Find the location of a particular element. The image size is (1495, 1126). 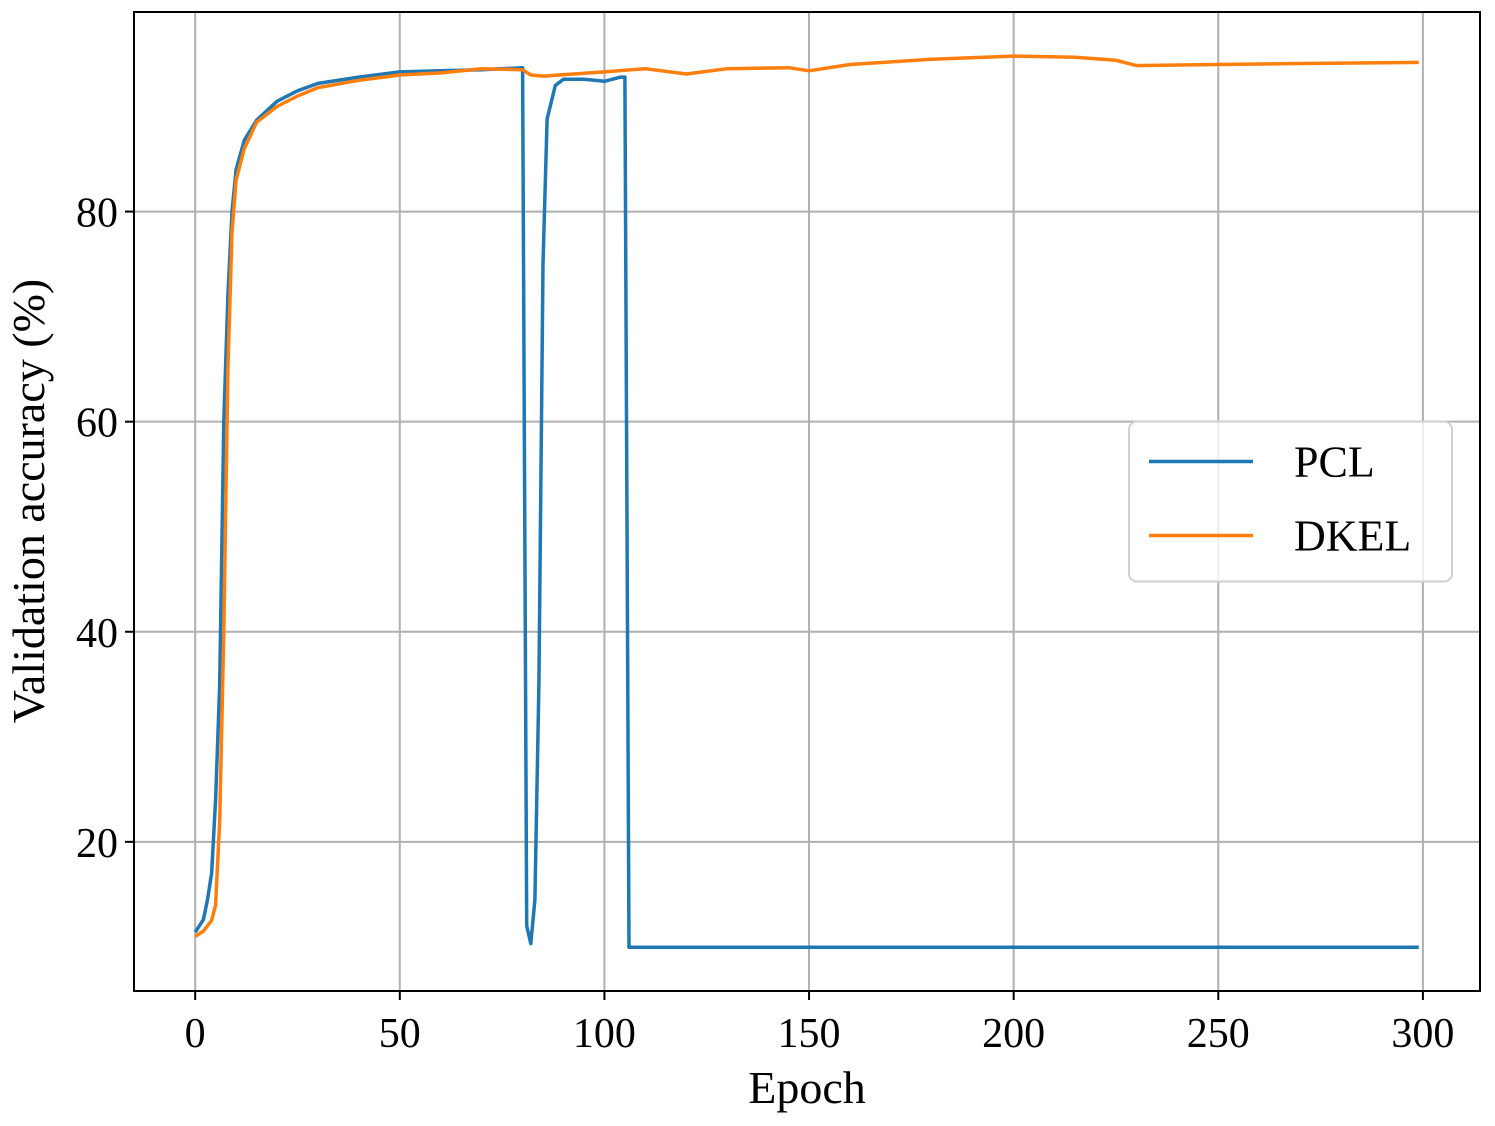

x-tick-label: 150 is located at coordinates (809, 1034).